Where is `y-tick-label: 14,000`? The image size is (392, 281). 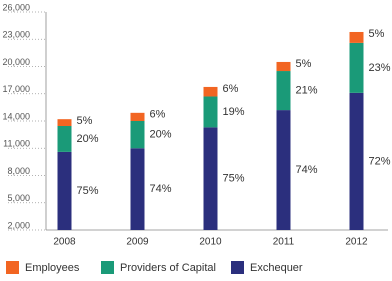
y-tick-label: 14,000 is located at coordinates (16, 116).